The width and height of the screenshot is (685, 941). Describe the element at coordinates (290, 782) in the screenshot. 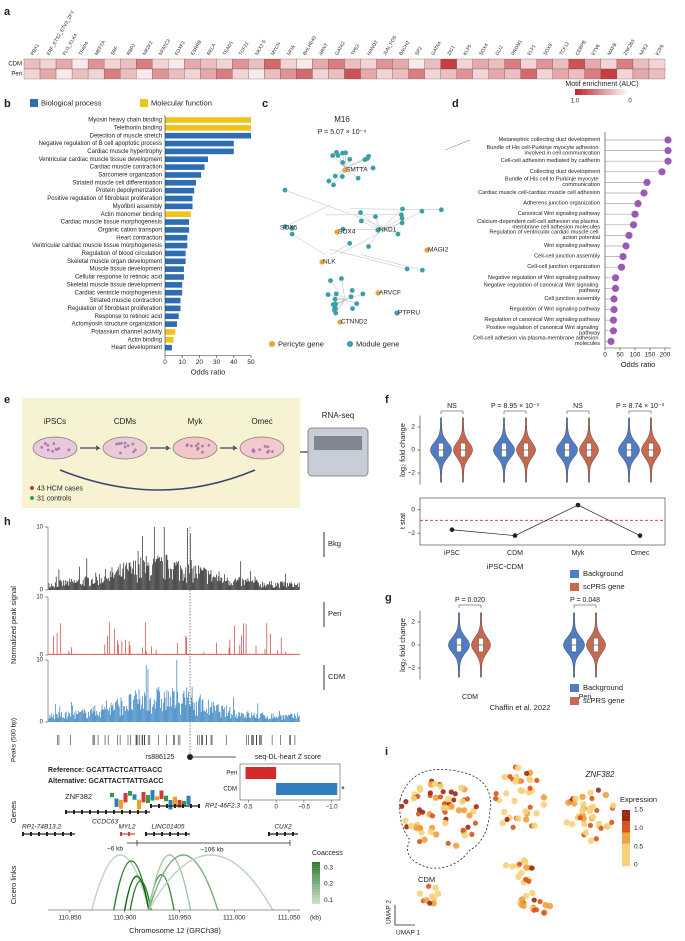

I see `frame` at that location.